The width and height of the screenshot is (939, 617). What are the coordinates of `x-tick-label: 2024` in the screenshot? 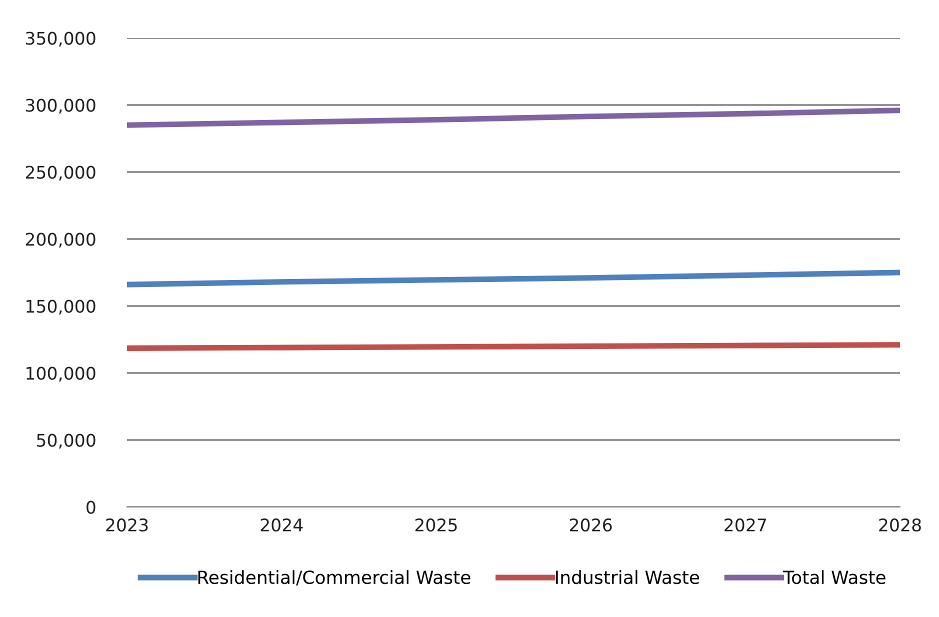 It's located at (281, 525).